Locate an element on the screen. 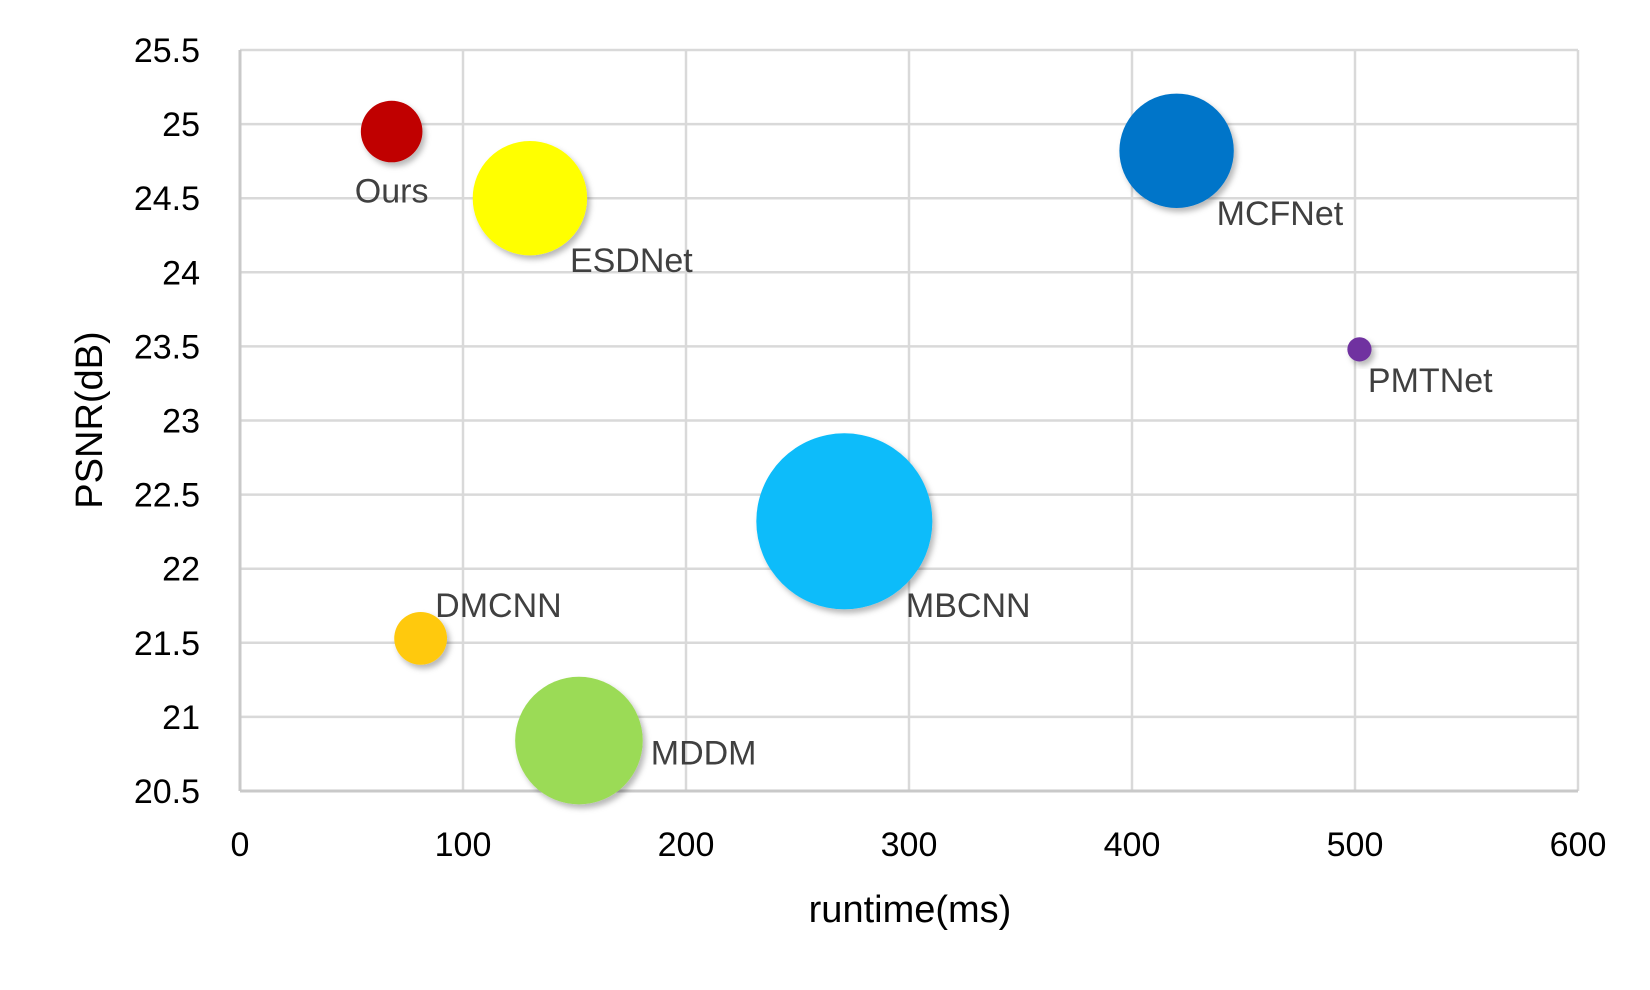 The width and height of the screenshot is (1650, 990). x-tick-label: 100 is located at coordinates (463, 845).